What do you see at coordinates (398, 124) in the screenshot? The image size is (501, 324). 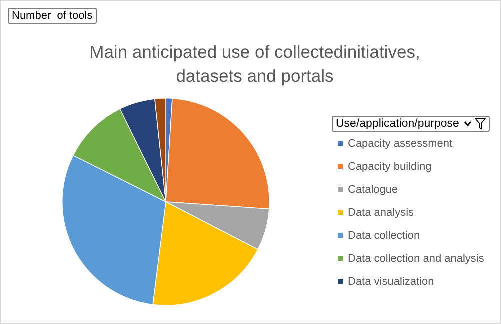 I see `legend-title: Use/application/purpose` at bounding box center [398, 124].